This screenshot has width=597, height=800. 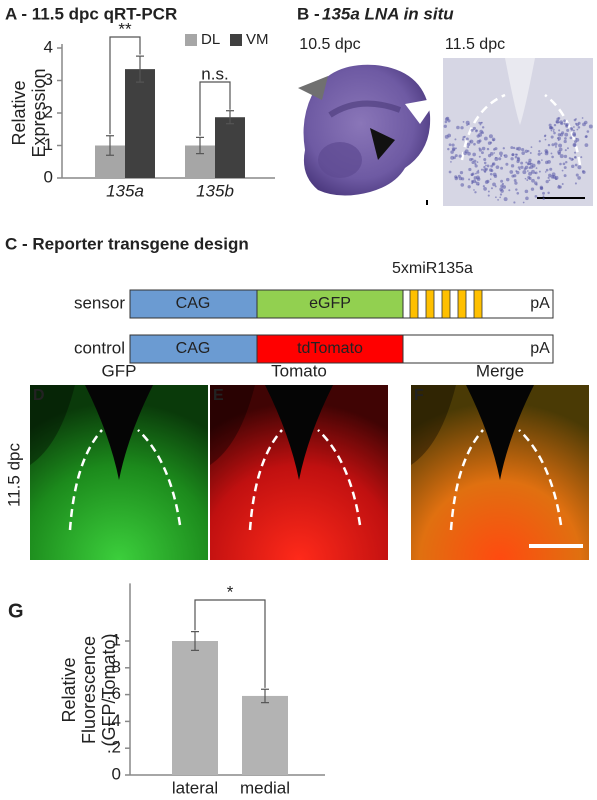 What do you see at coordinates (114, 666) in the screenshot?
I see `y-tick-label: .8` at bounding box center [114, 666].